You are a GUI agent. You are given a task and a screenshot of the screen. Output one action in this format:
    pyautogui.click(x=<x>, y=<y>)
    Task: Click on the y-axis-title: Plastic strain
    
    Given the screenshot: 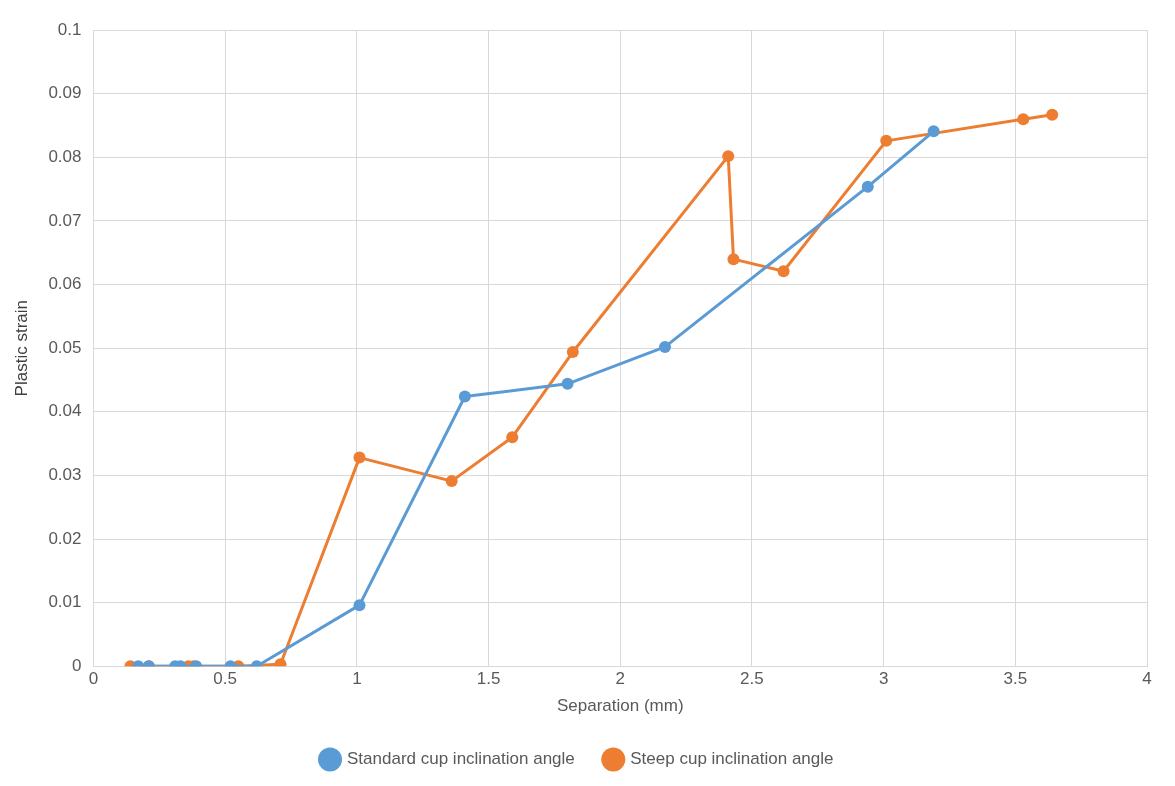 What is the action you would take?
    pyautogui.click(x=21, y=348)
    